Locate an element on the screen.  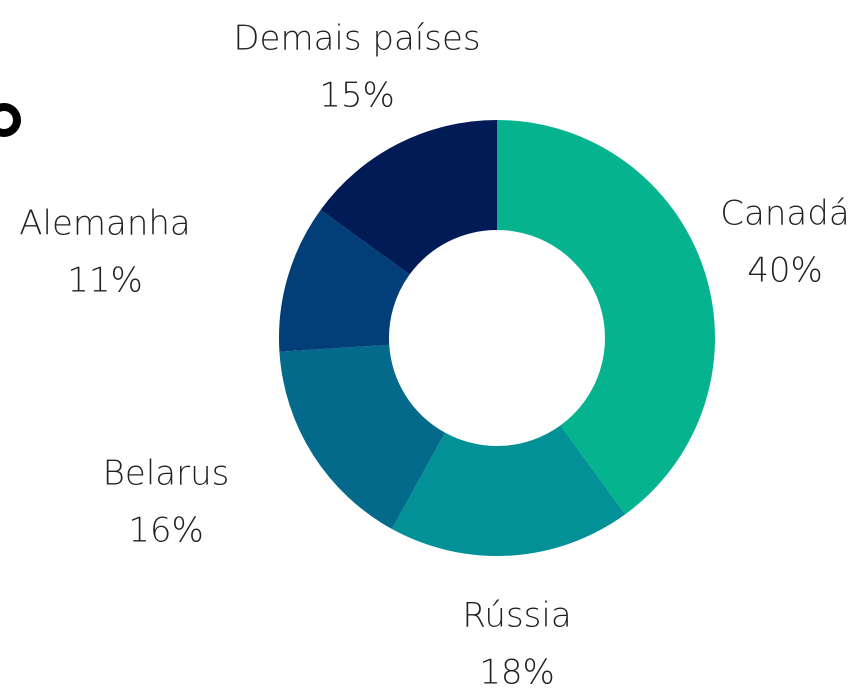
value-label: 11% is located at coordinates (105, 281).